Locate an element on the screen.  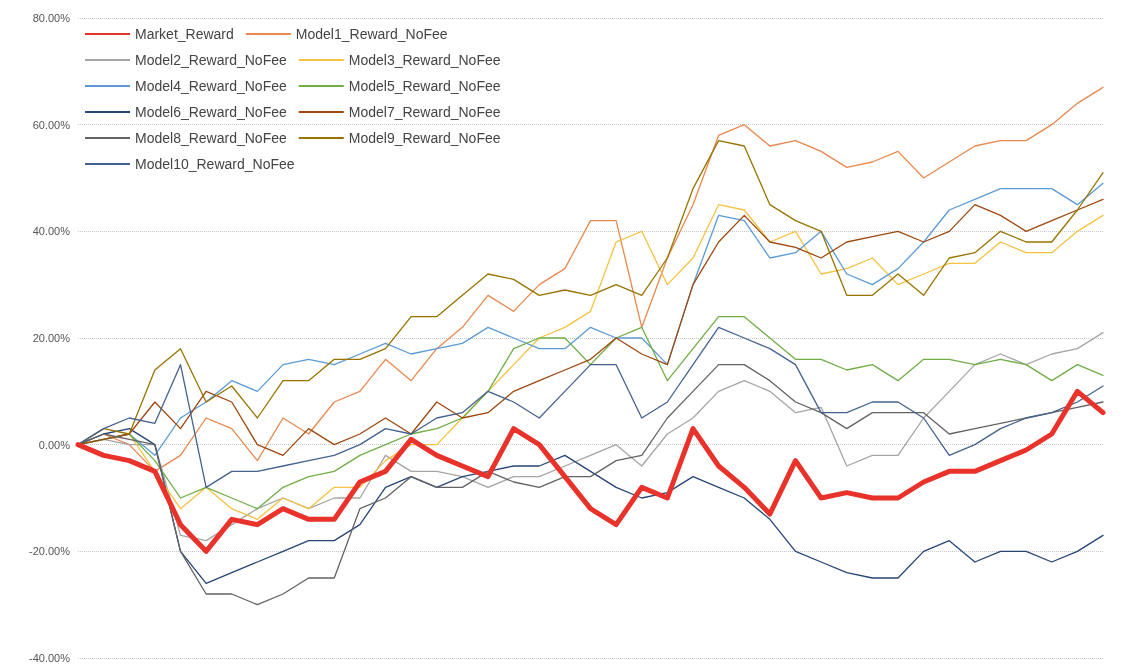
legend-label: Market_Reward is located at coordinates (184, 34).